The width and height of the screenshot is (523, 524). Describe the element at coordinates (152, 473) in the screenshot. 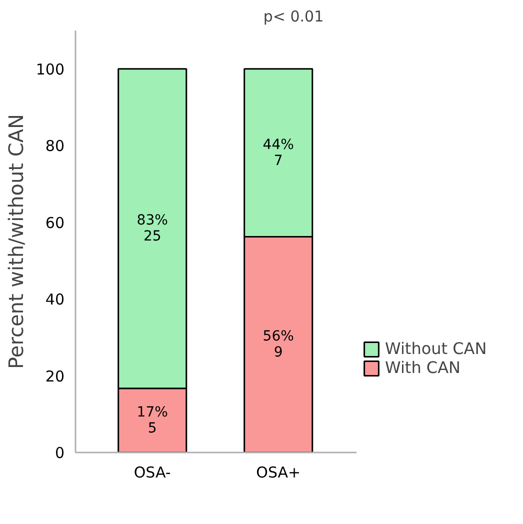

I see `x-tick-label: OSA-` at that location.